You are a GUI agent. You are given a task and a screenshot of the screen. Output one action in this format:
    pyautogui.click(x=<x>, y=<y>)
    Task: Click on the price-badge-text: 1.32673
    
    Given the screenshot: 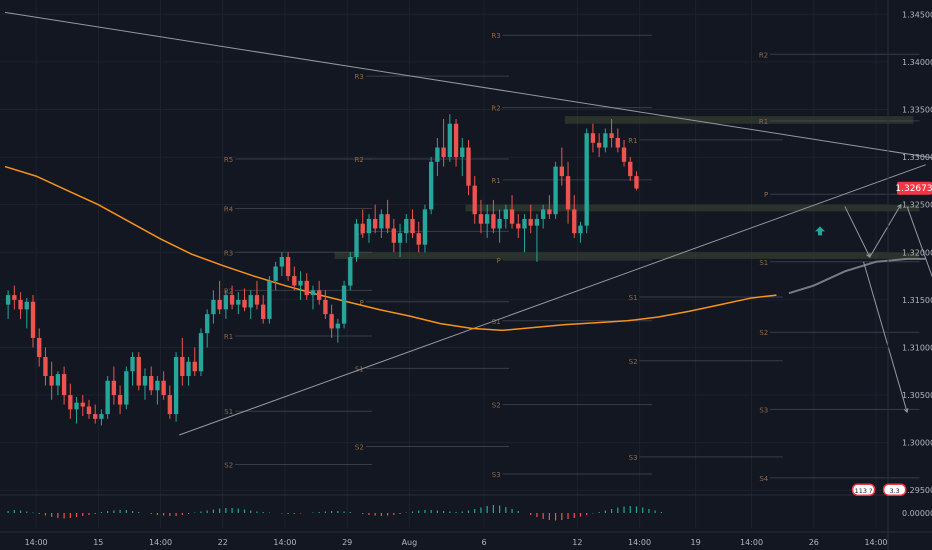 What is the action you would take?
    pyautogui.click(x=913, y=189)
    